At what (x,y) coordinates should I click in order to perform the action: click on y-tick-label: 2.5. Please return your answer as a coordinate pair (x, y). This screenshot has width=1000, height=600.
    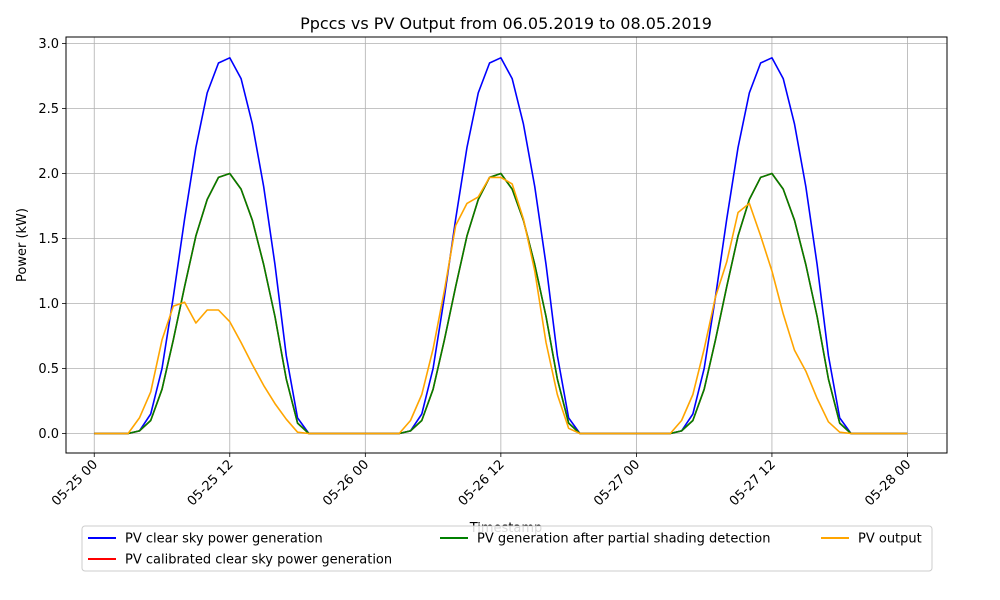
    Looking at the image, I should click on (48, 109).